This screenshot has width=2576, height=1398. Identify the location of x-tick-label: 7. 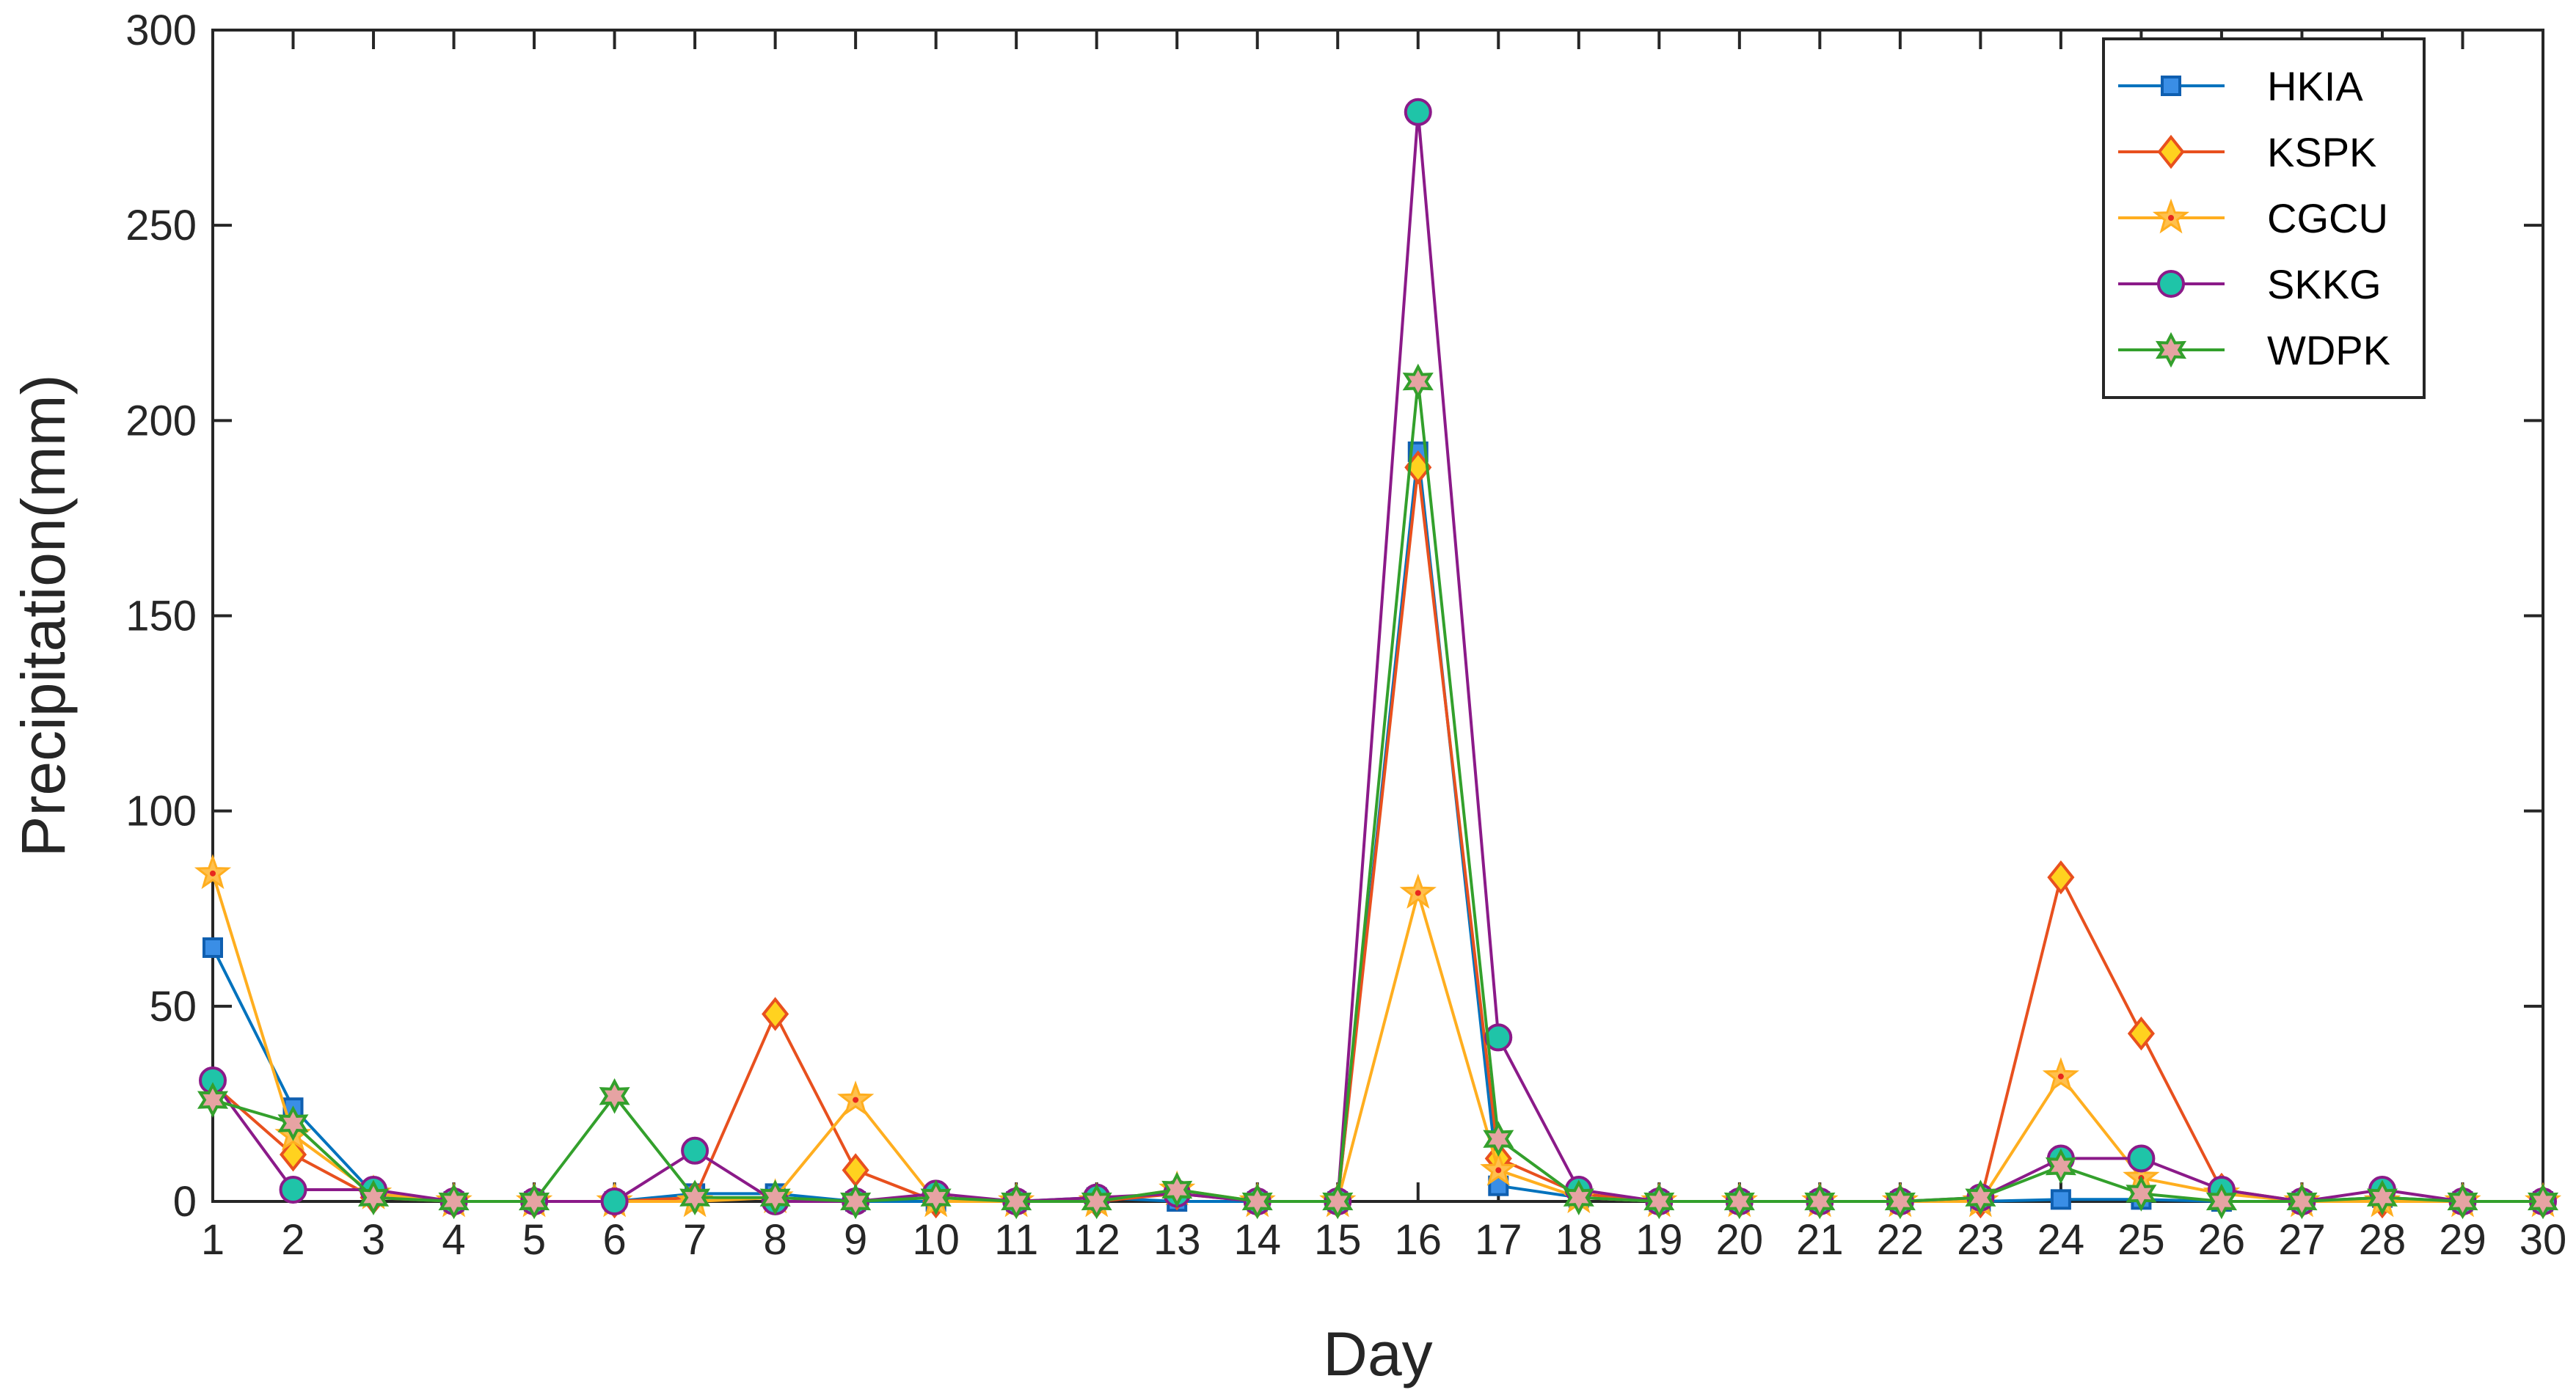
(695, 1240).